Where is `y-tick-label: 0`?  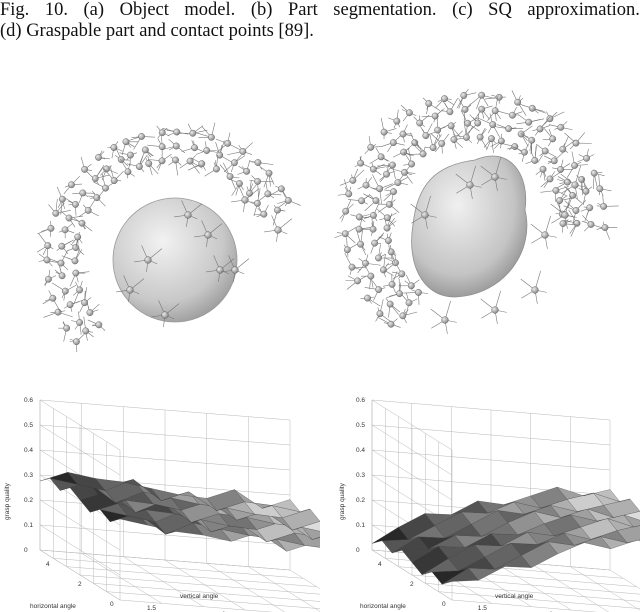 y-tick-label: 0 is located at coordinates (444, 604).